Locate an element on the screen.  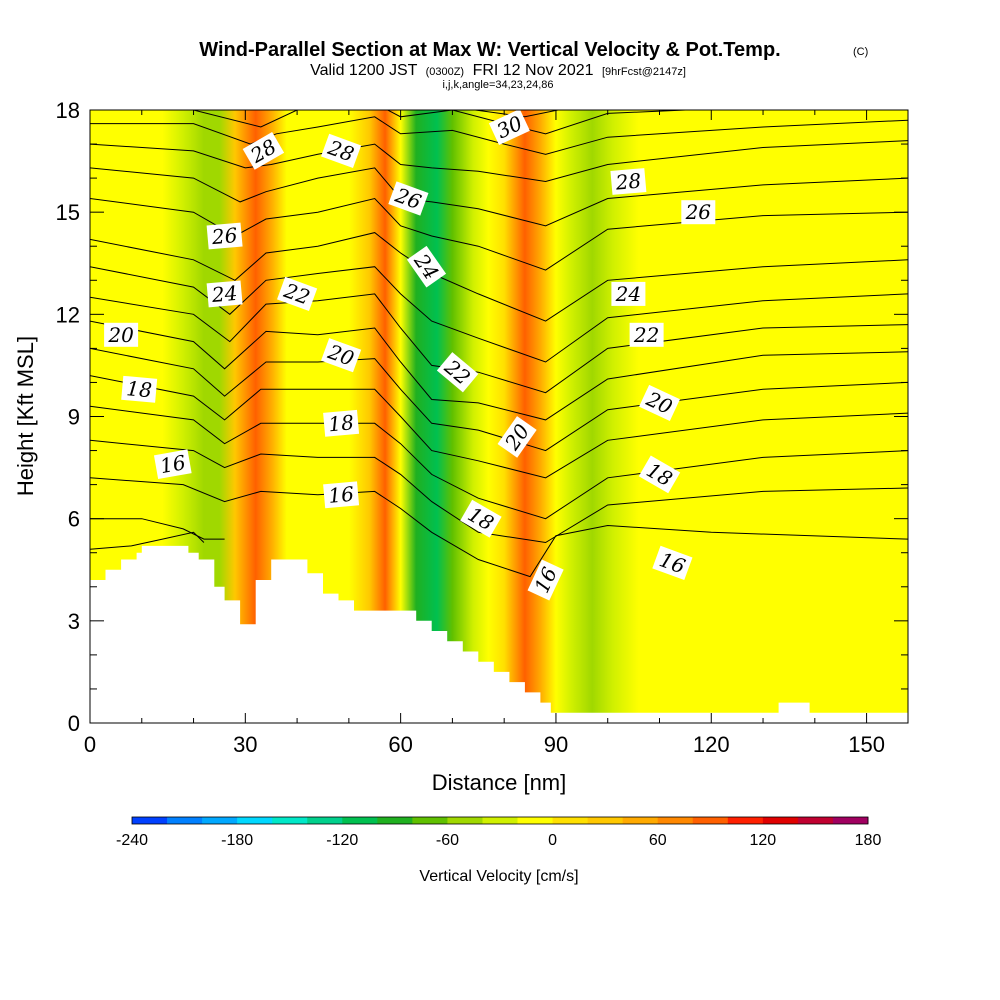
x-axis-label: Distance [nm] is located at coordinates (499, 782).